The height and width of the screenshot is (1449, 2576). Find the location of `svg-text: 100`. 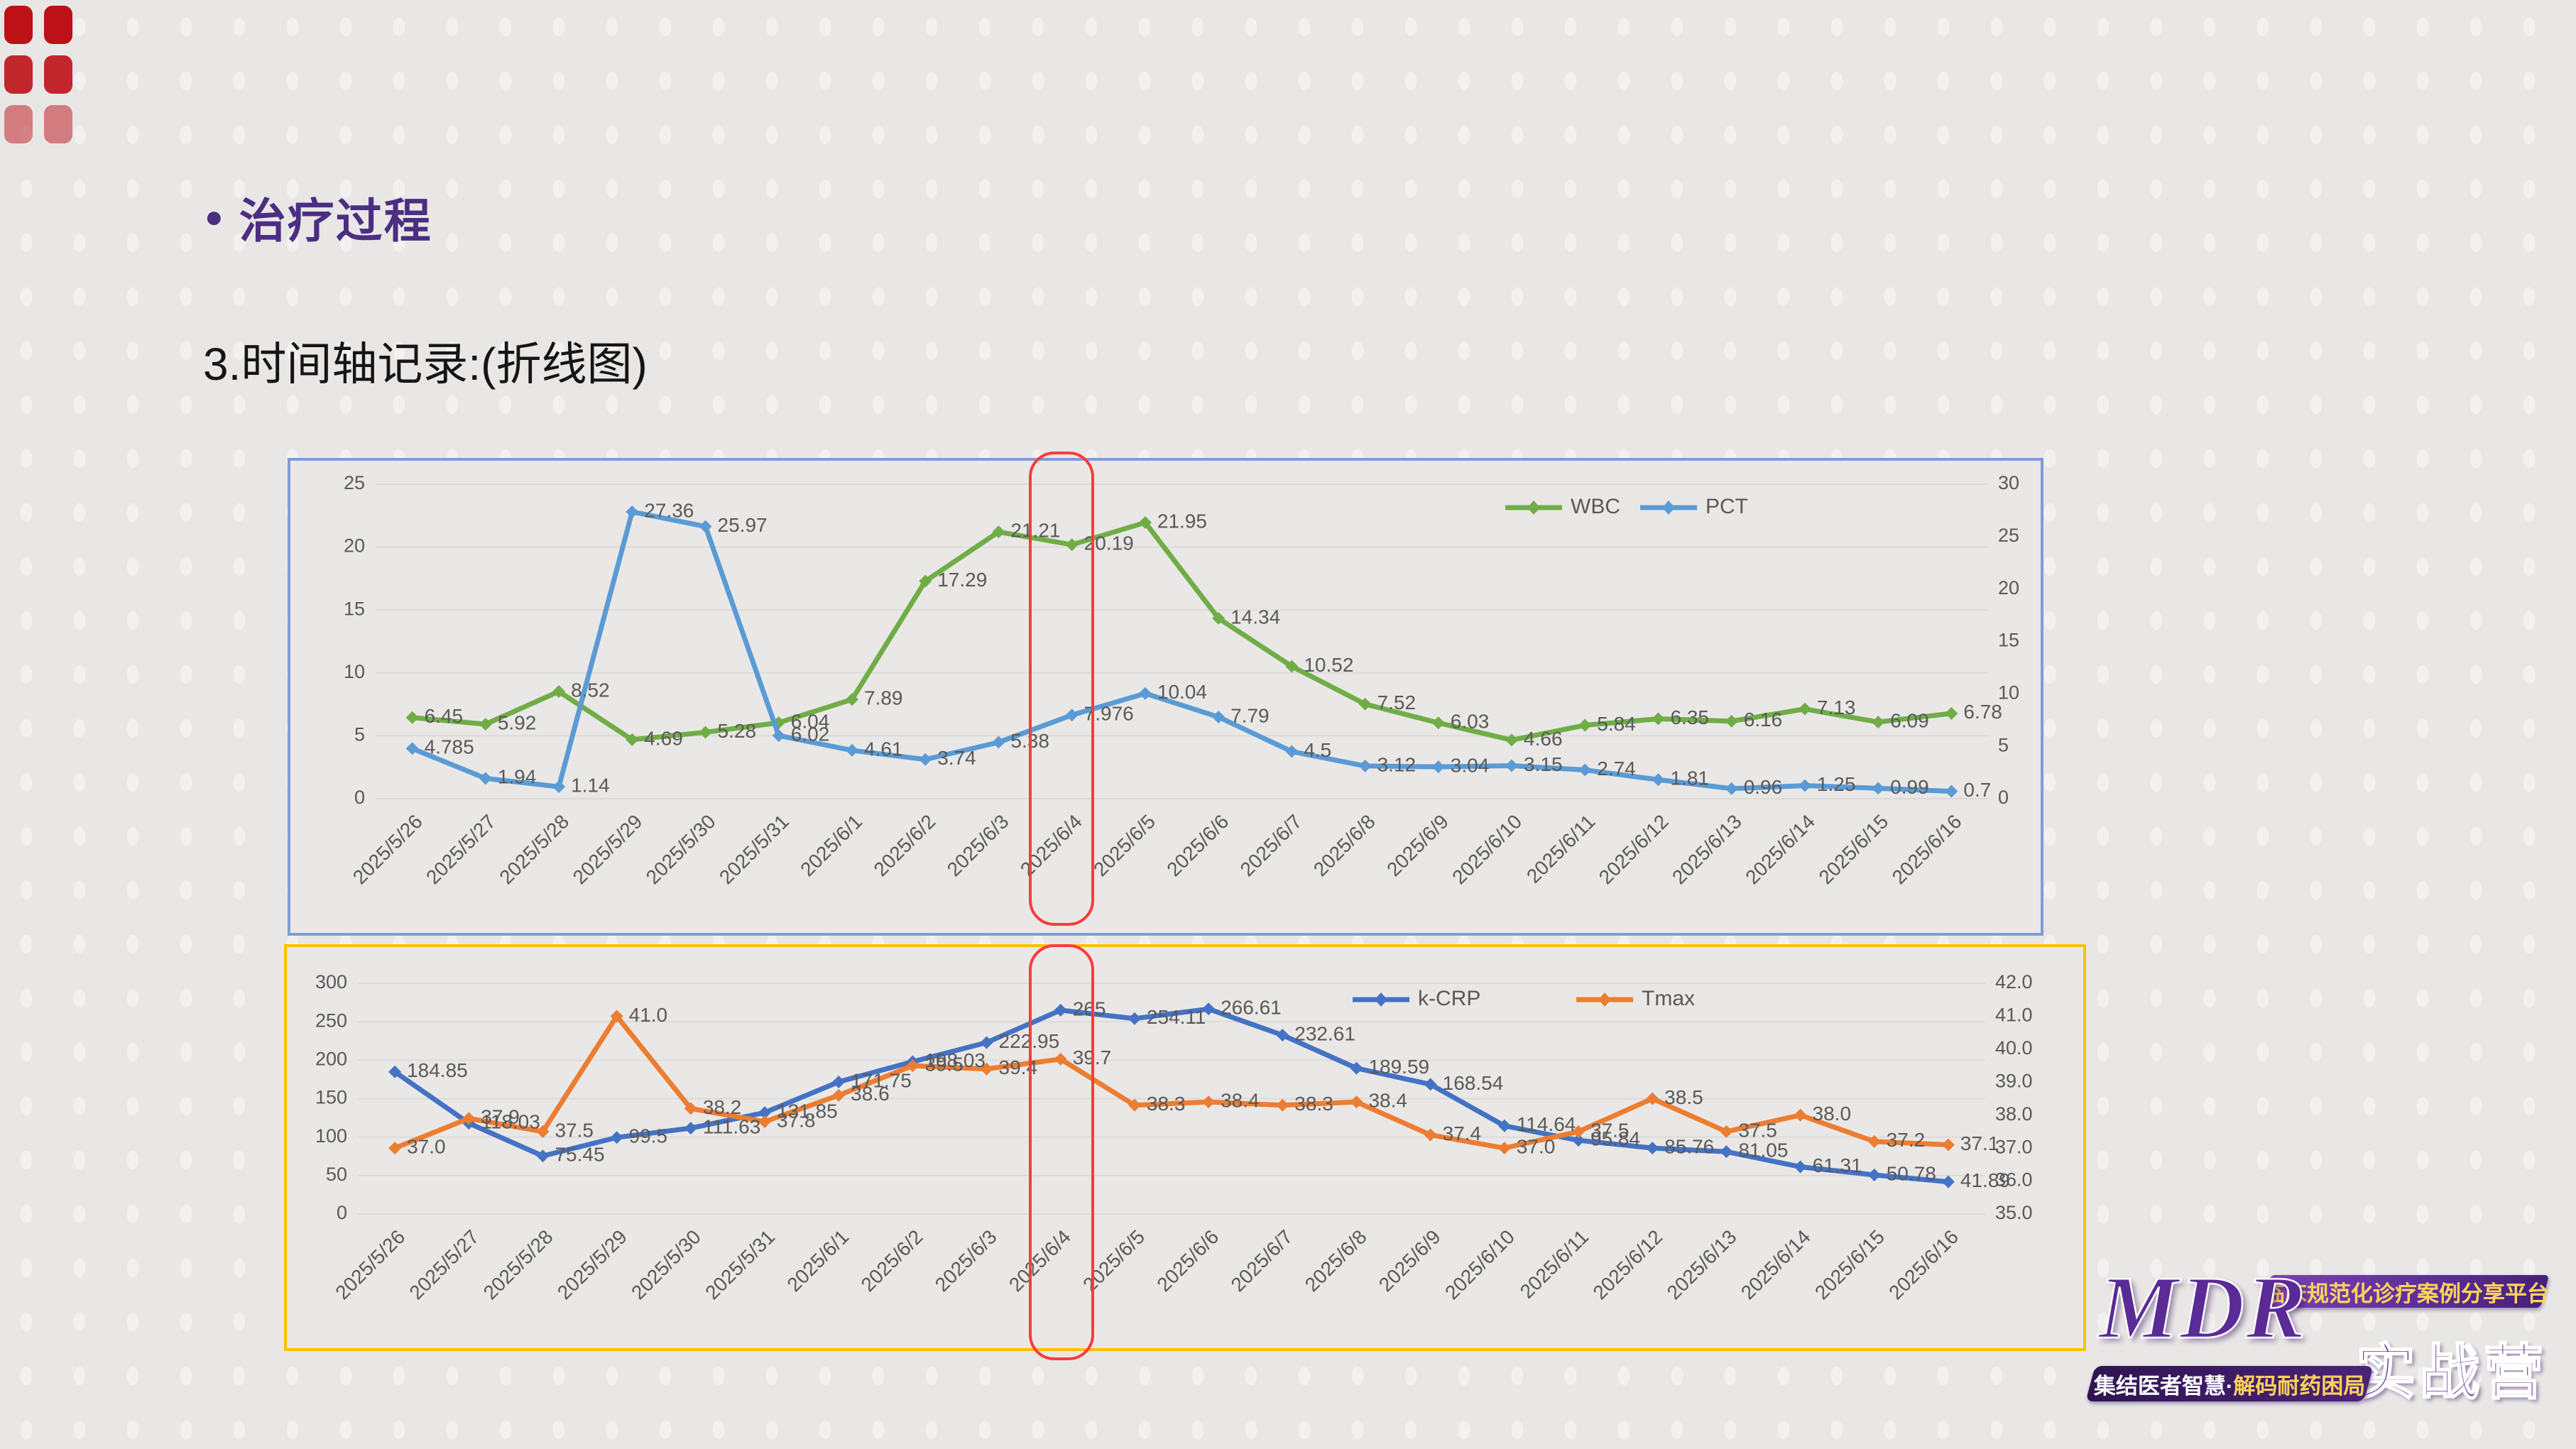

svg-text: 100 is located at coordinates (331, 1136).